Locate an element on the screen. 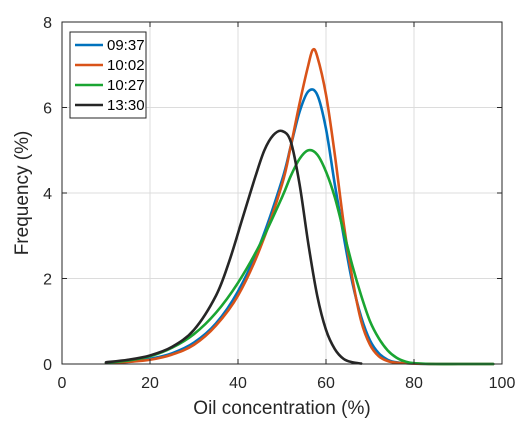 The height and width of the screenshot is (425, 528). legend: 09:37 10:02 10:27 13:30 is located at coordinates (108, 75).